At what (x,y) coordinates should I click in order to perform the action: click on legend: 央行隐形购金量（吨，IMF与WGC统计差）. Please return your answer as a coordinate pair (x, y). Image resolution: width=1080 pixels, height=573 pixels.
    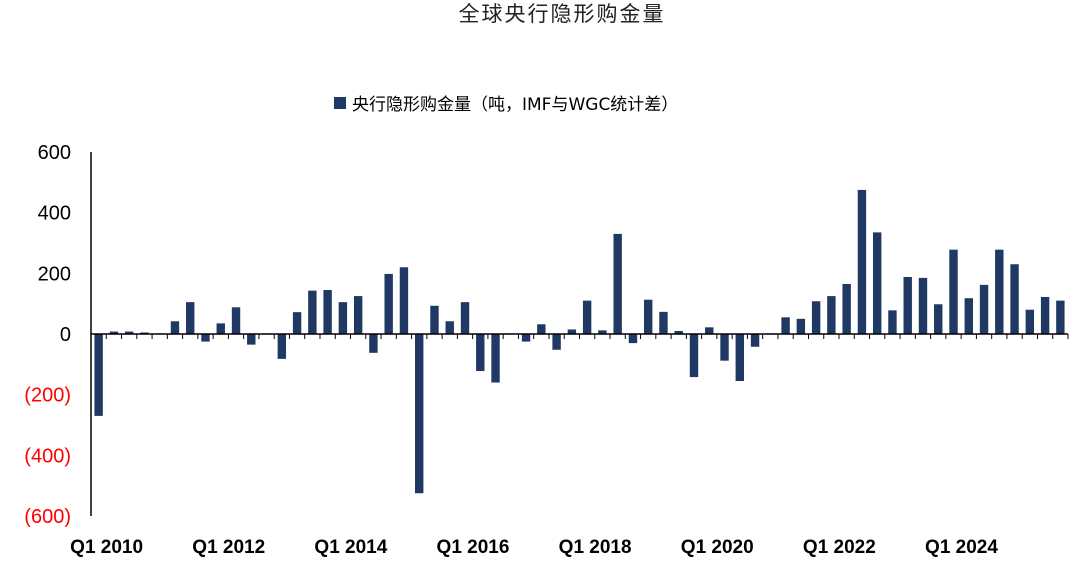
    Looking at the image, I should click on (506, 105).